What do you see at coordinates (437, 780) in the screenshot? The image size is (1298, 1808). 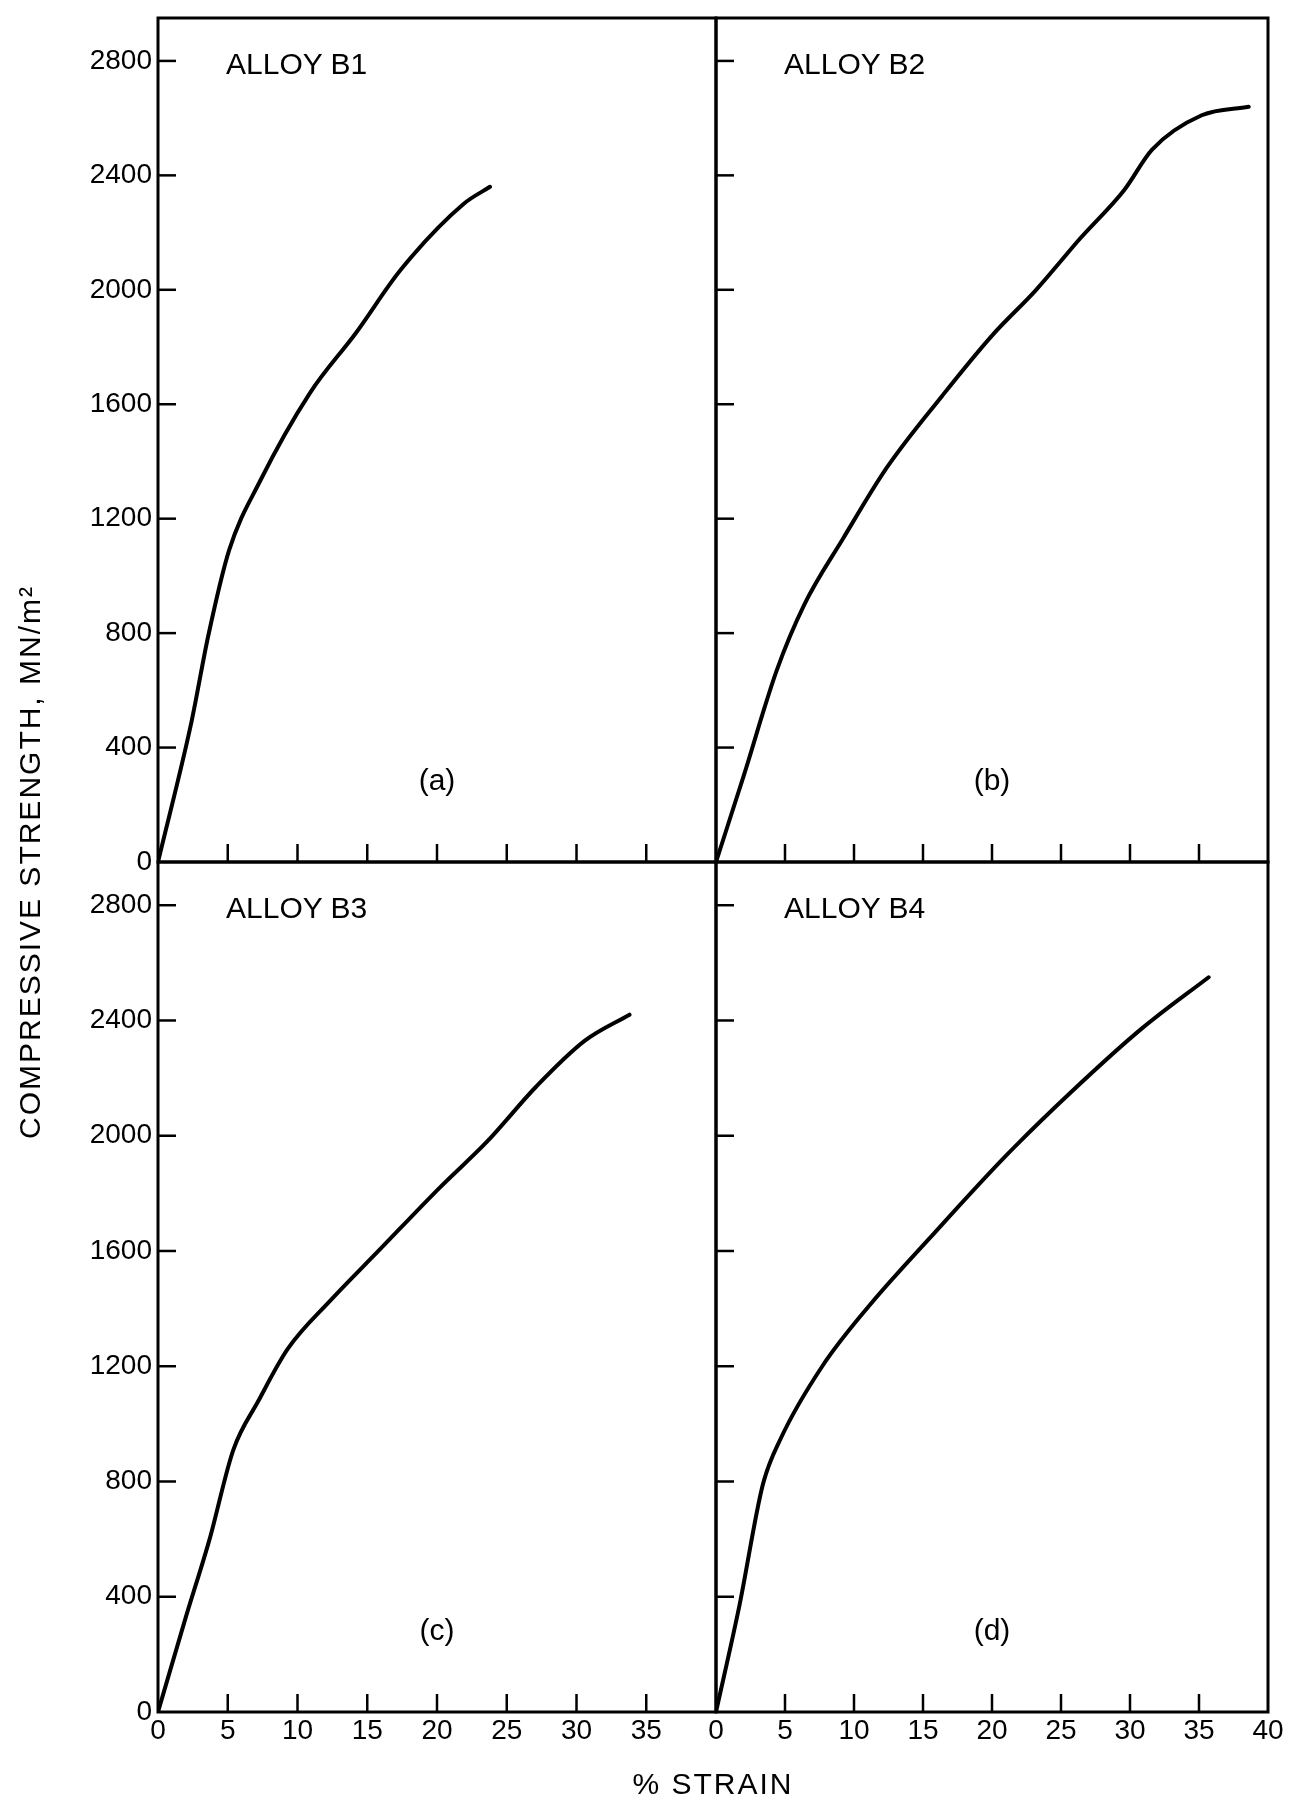 I see `annotation: (a)` at bounding box center [437, 780].